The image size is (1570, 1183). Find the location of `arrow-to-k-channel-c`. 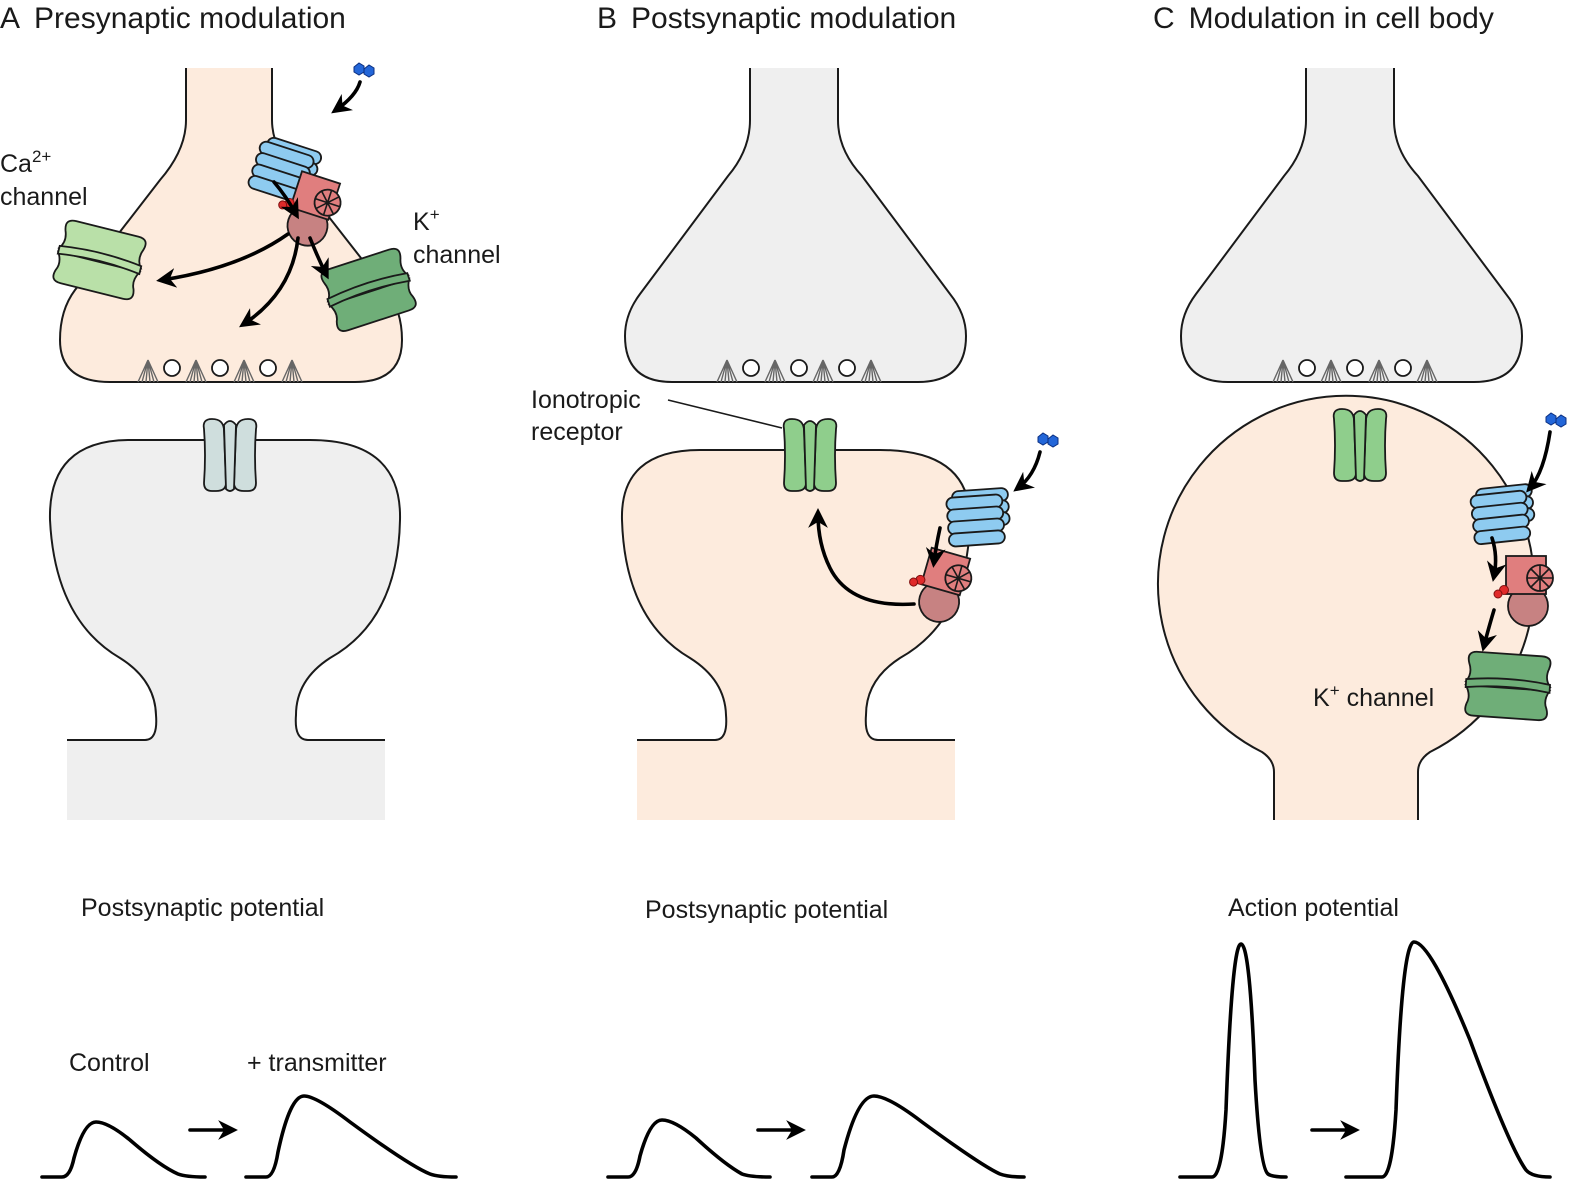

arrow-to-k-channel-c is located at coordinates (1487, 630).